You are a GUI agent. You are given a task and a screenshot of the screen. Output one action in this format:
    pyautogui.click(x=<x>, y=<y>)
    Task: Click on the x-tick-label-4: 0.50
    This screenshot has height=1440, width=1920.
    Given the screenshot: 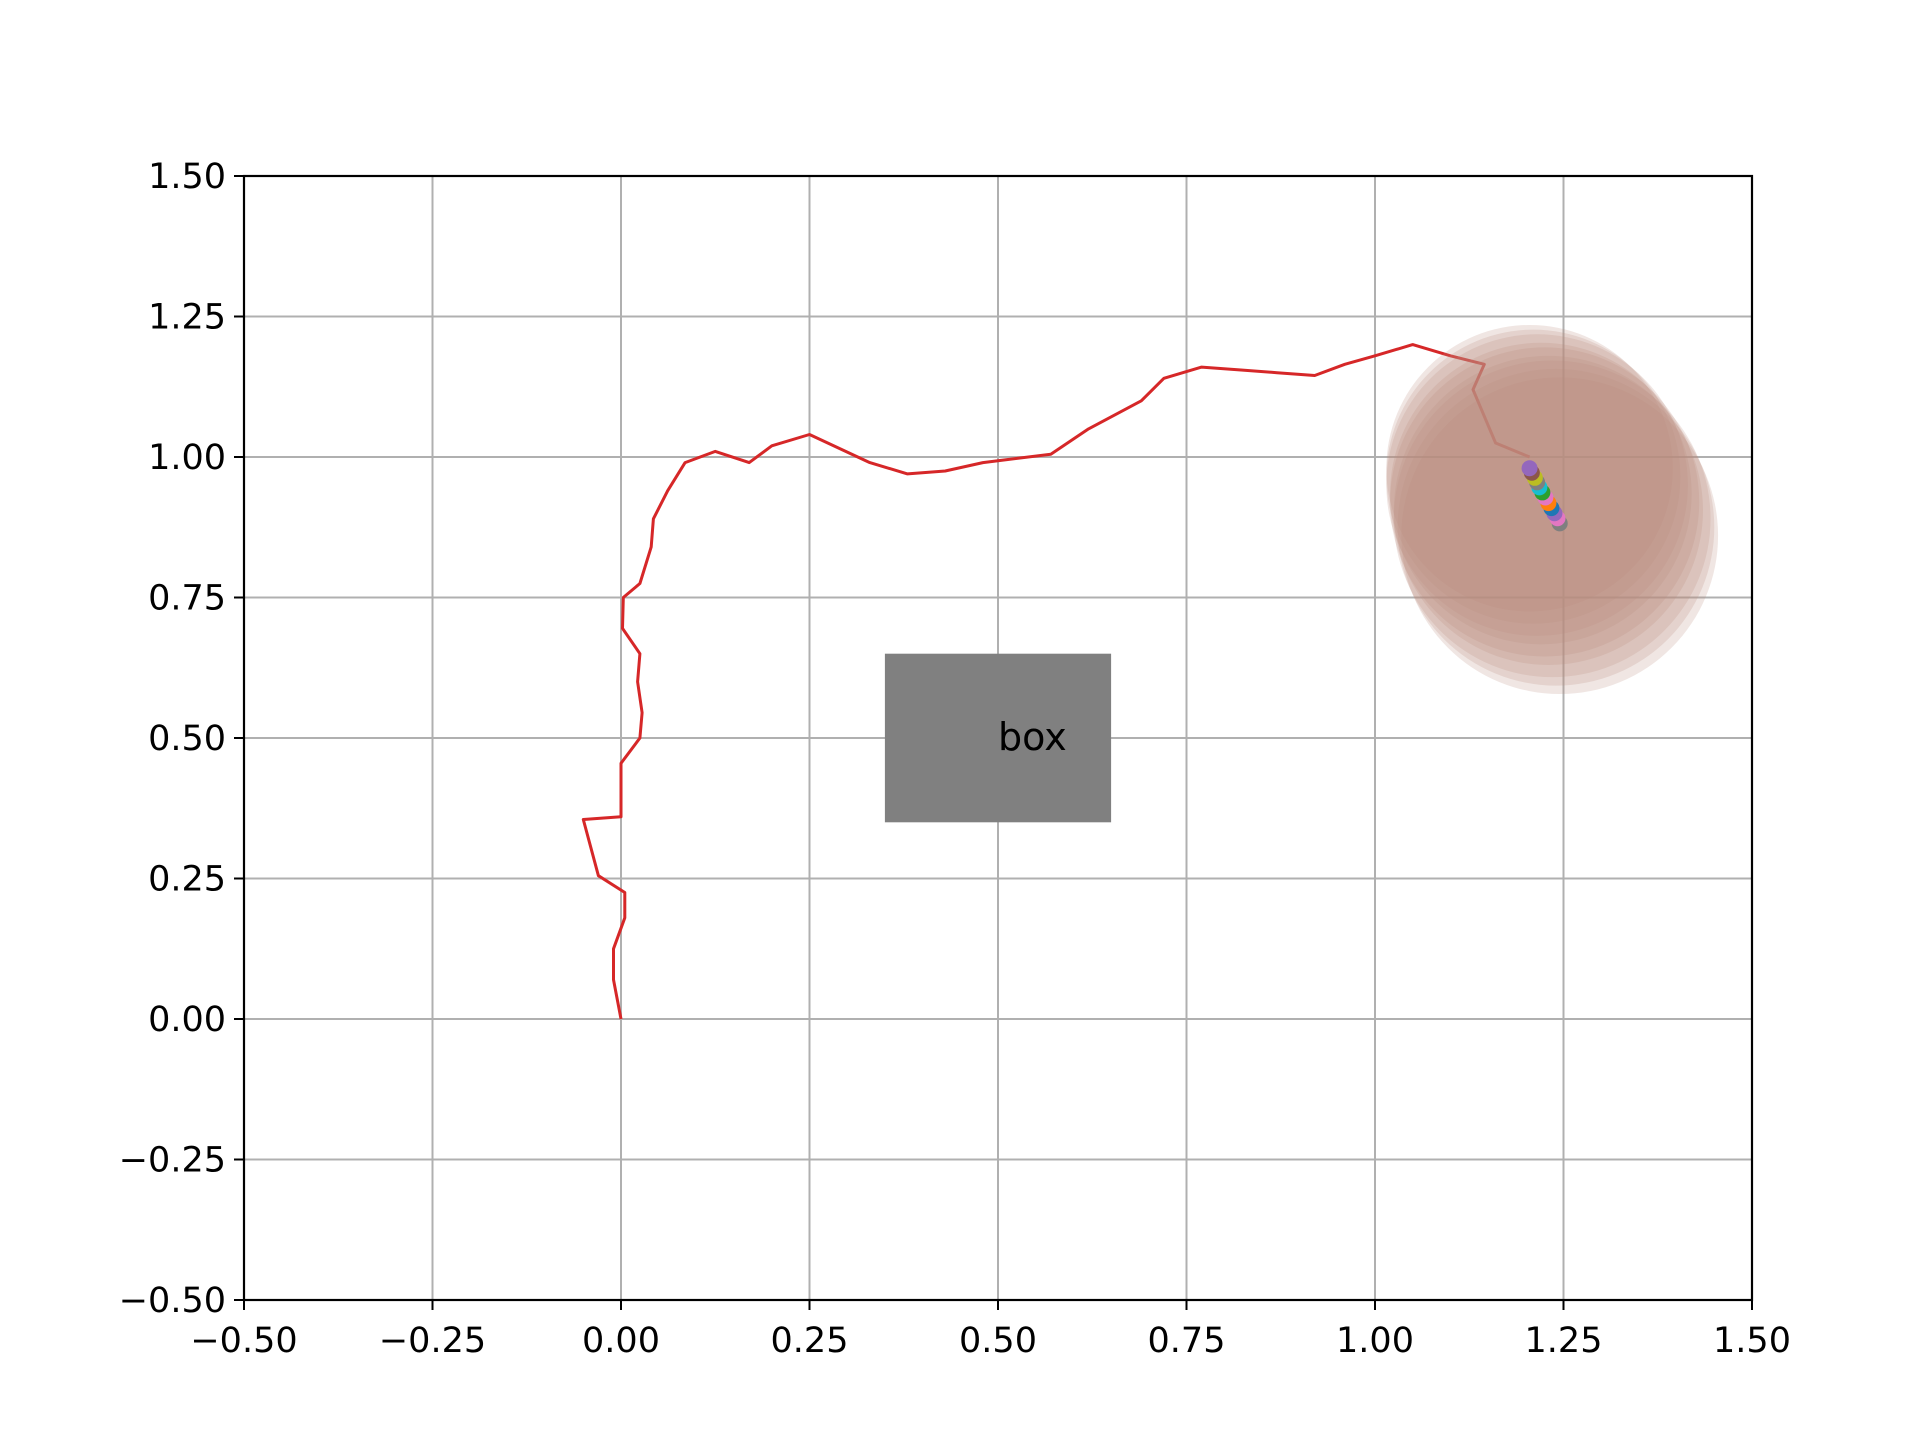 What is the action you would take?
    pyautogui.click(x=998, y=1341)
    